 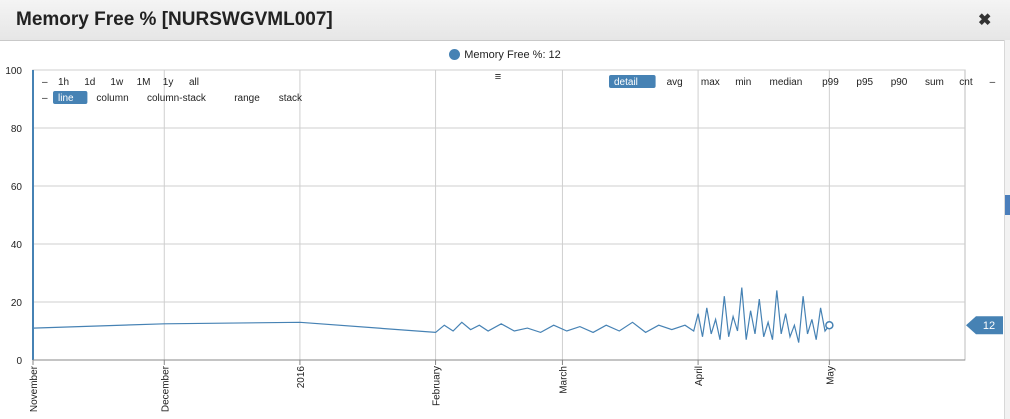 What do you see at coordinates (45, 82) in the screenshot?
I see `range-collapse-toggle: –` at bounding box center [45, 82].